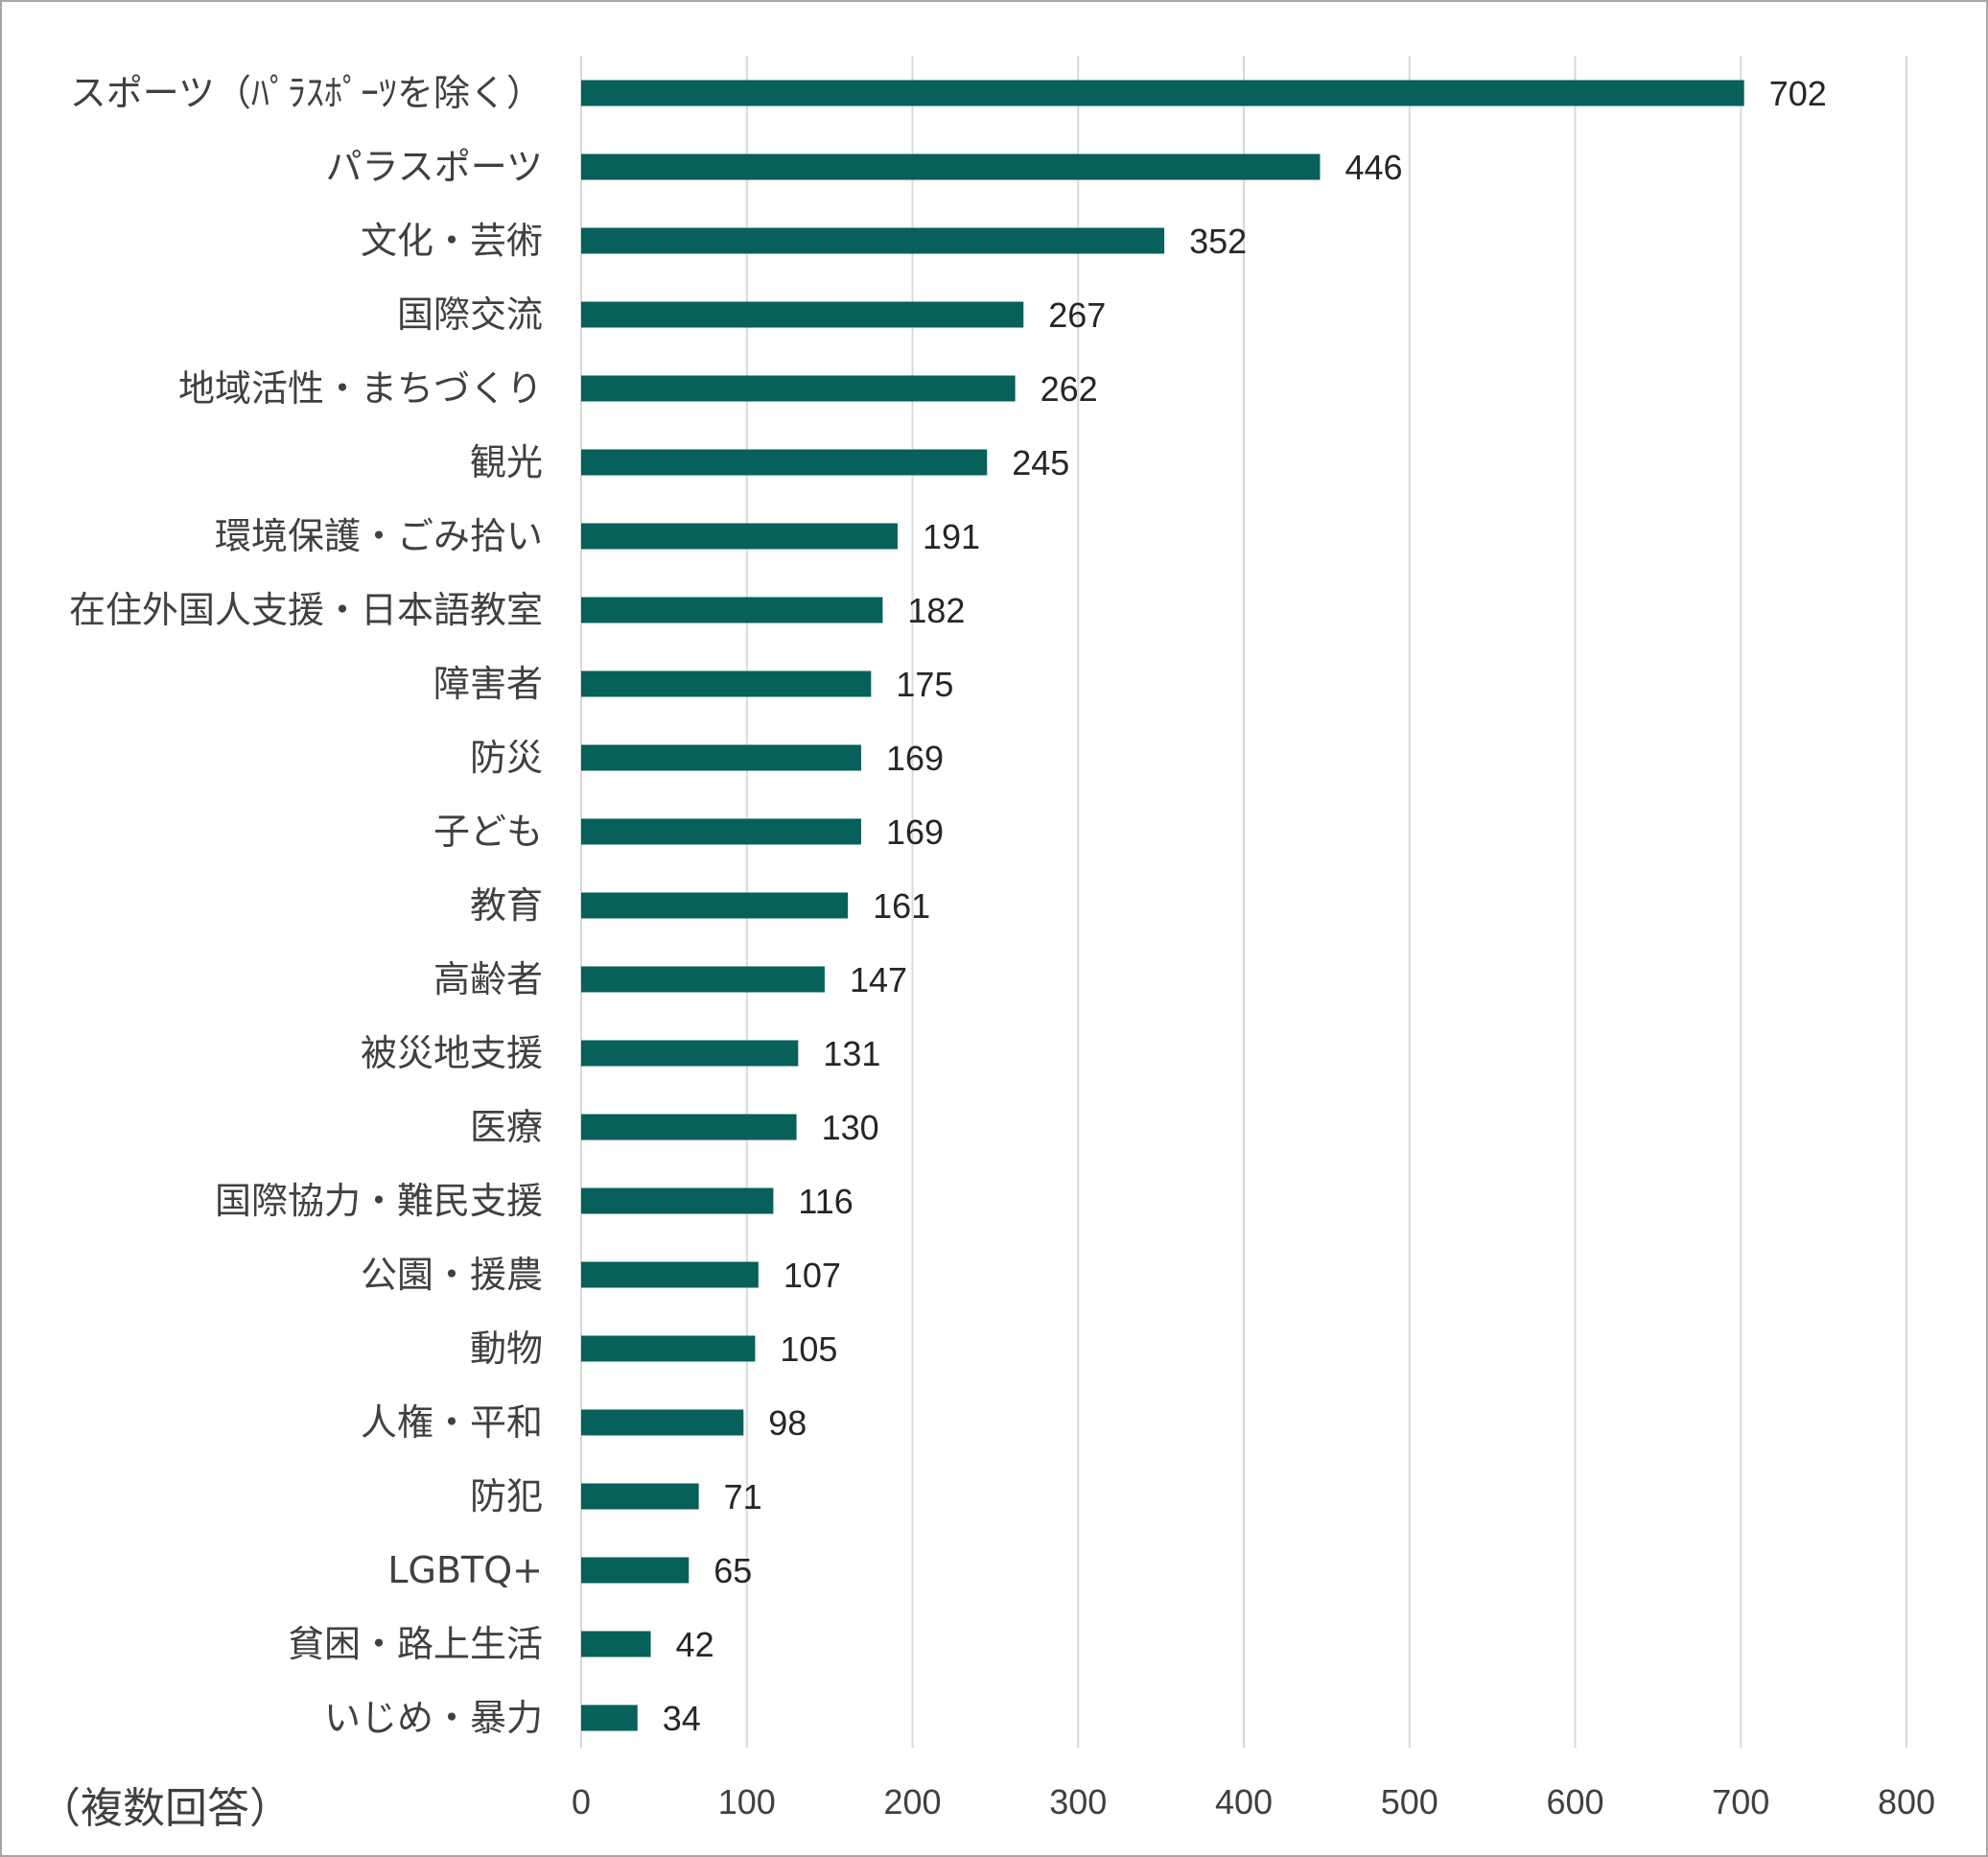 The height and width of the screenshot is (1857, 1988). What do you see at coordinates (507, 462) in the screenshot?
I see `category-label: 観光` at bounding box center [507, 462].